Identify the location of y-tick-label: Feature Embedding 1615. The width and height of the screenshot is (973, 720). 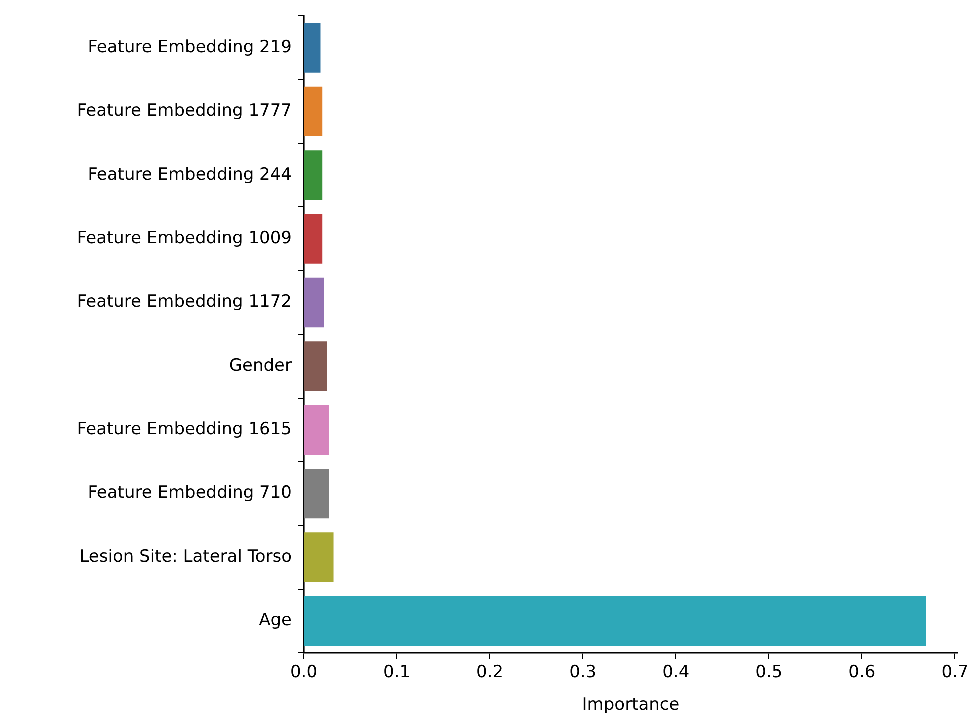
(184, 430).